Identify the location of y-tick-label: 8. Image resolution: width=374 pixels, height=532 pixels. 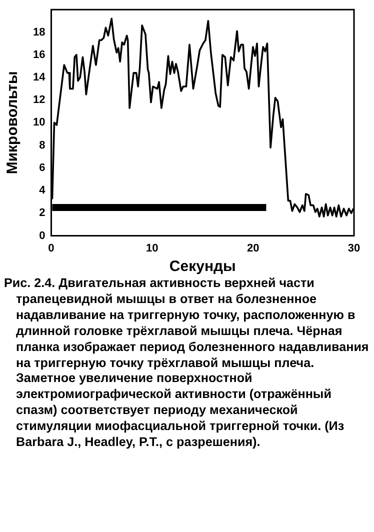
(42, 145).